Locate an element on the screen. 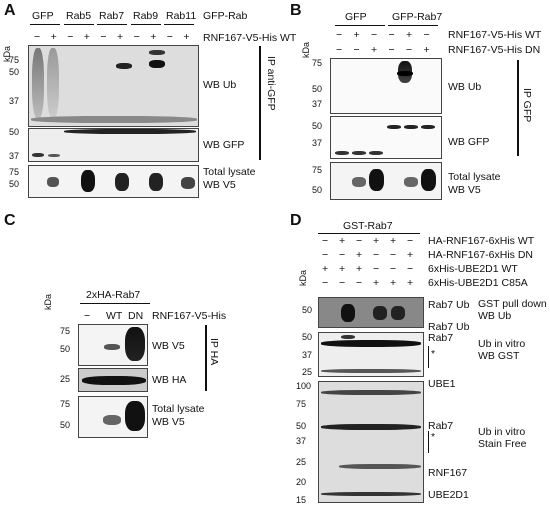 This screenshot has width=550, height=511. panel-d-band-label-2: Rab7 is located at coordinates (441, 338).